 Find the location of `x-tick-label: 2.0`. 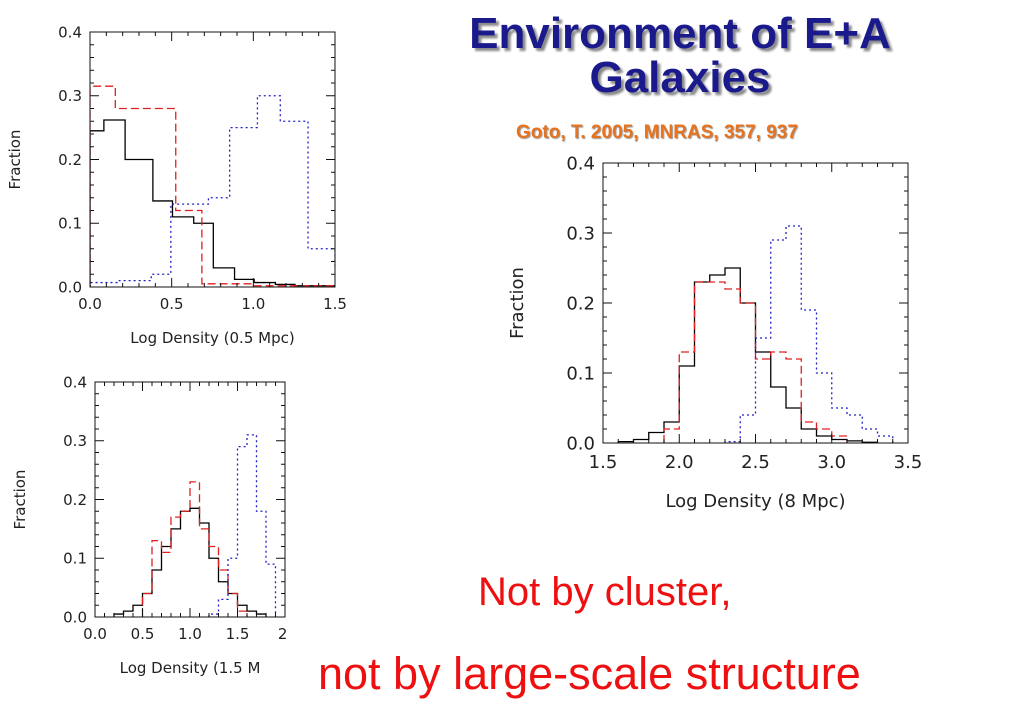

x-tick-label: 2.0 is located at coordinates (679, 462).